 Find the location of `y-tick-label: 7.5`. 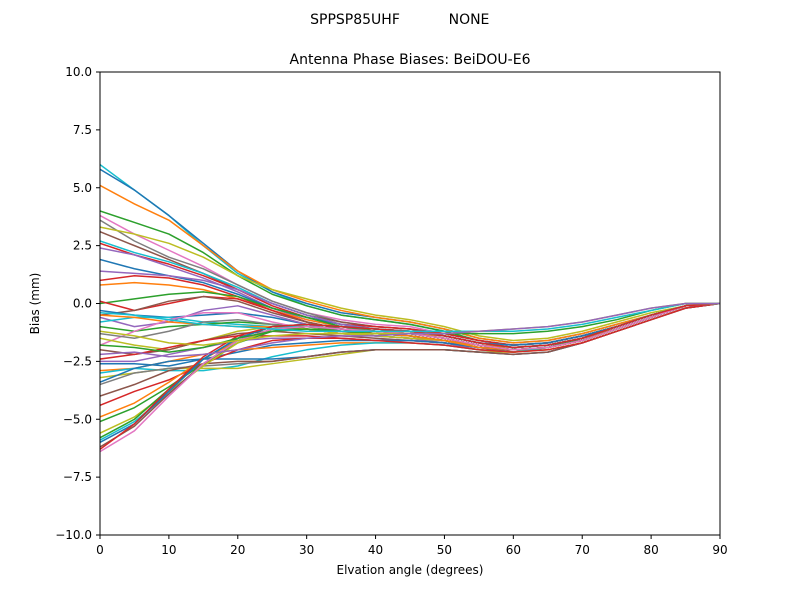

y-tick-label: 7.5 is located at coordinates (82, 130).